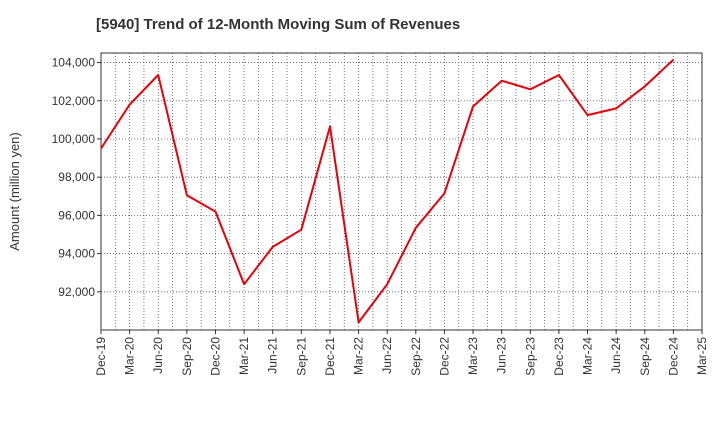 The image size is (720, 440). What do you see at coordinates (702, 356) in the screenshot?
I see `x-tick-label: Mar-25` at bounding box center [702, 356].